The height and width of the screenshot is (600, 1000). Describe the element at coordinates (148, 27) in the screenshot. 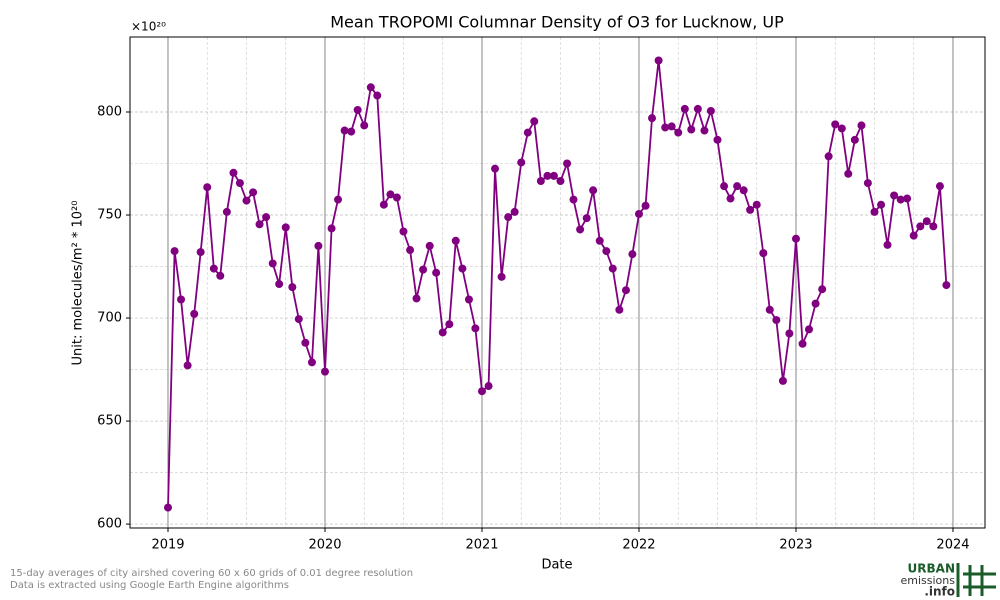

I see `y-offset-label: ×10²⁰` at that location.